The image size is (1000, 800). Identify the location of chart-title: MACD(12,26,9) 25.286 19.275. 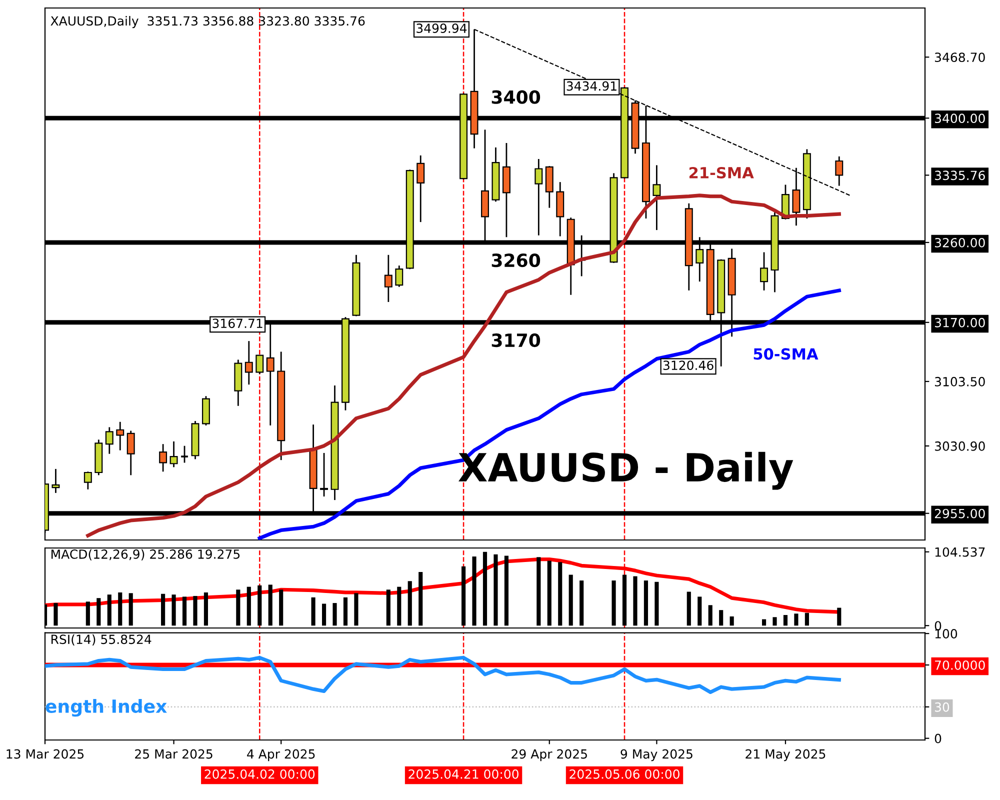
(146, 554).